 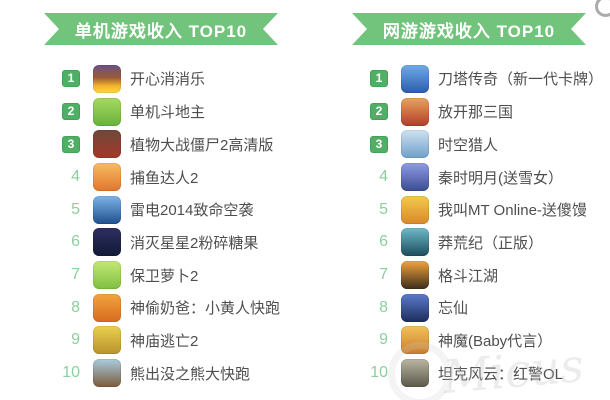 I want to click on manghuangji-game-icon, so click(x=415, y=242).